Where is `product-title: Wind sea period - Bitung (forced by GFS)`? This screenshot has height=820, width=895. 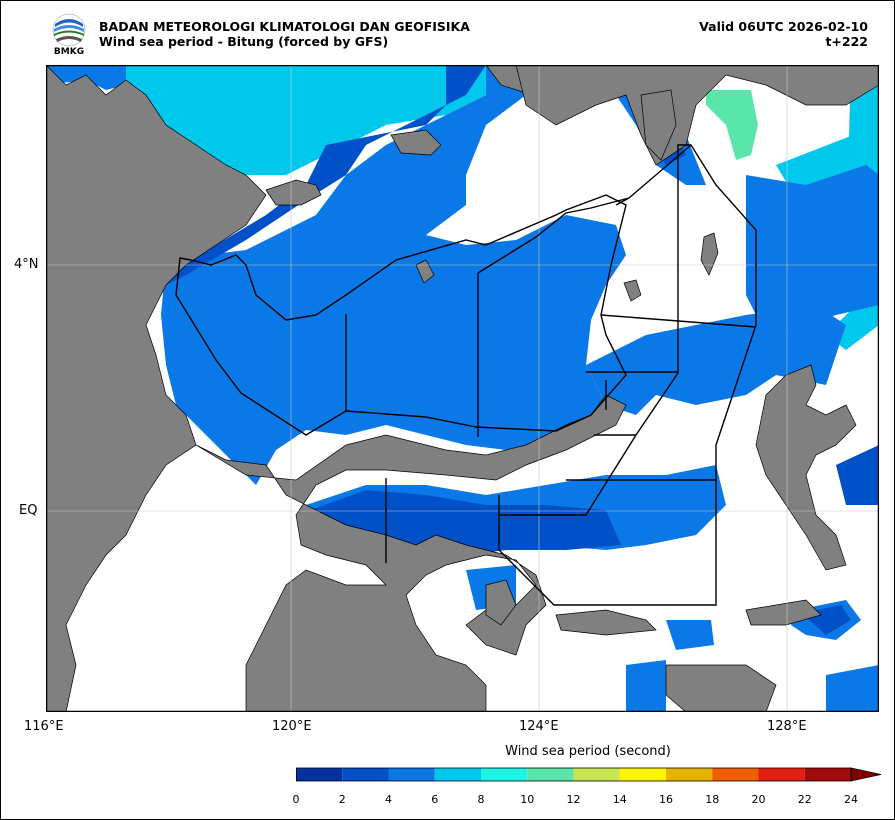 product-title: Wind sea period - Bitung (forced by GFS) is located at coordinates (244, 41).